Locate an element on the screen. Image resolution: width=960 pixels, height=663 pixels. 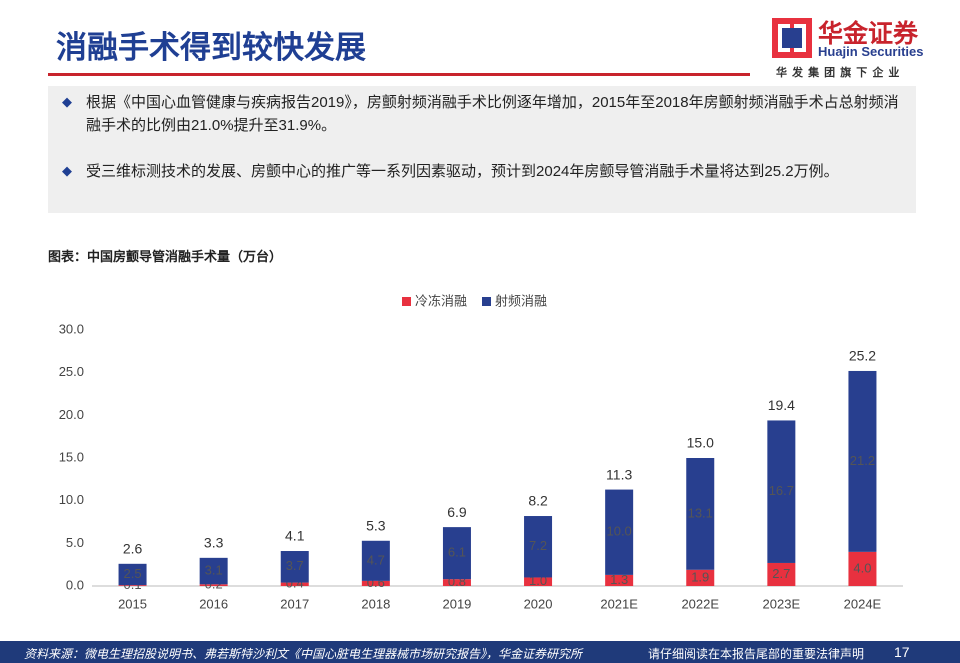
total-label: 15.0 is located at coordinates (700, 443).